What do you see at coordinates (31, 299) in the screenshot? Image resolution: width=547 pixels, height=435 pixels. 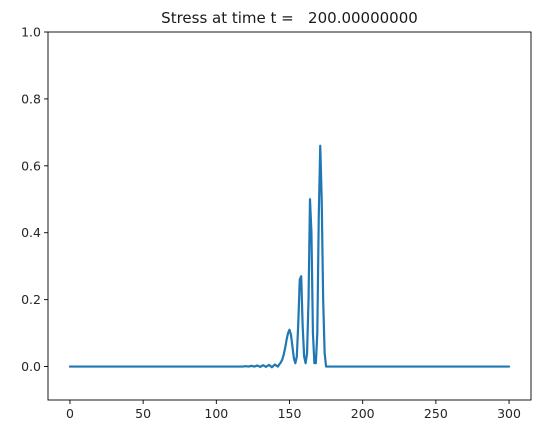 I see `y-tick-label: 0.2` at bounding box center [31, 299].